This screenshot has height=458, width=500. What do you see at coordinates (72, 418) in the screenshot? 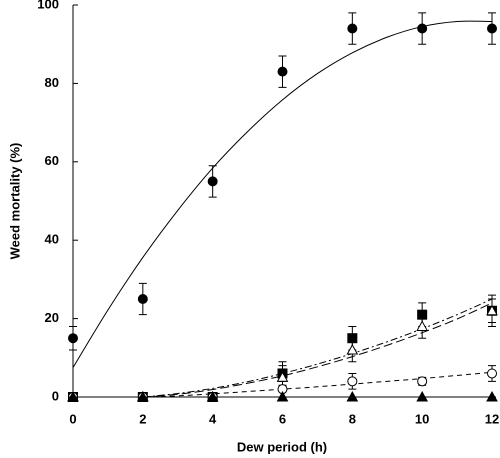
I see `x-tick-label: 0` at bounding box center [72, 418].